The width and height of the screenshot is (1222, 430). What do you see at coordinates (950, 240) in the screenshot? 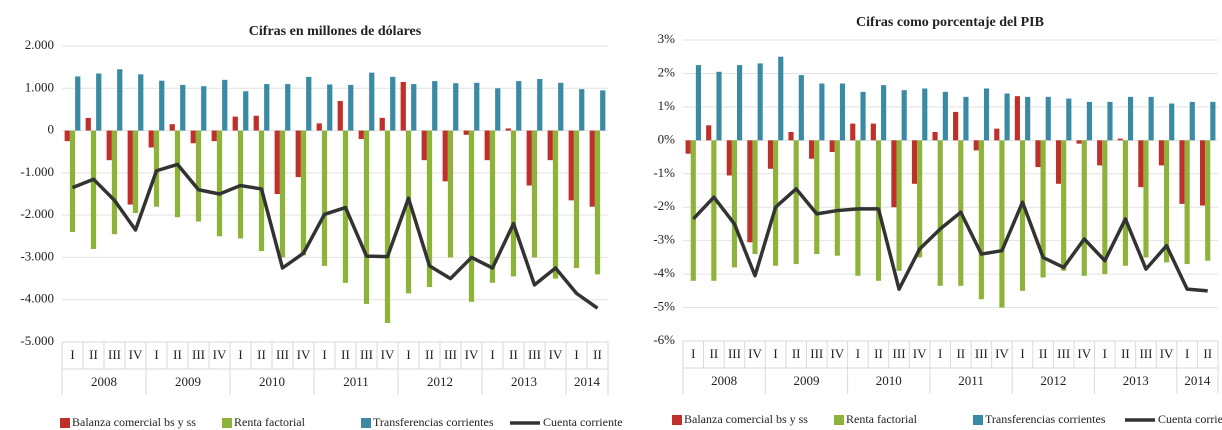
I see `line` at bounding box center [950, 240].